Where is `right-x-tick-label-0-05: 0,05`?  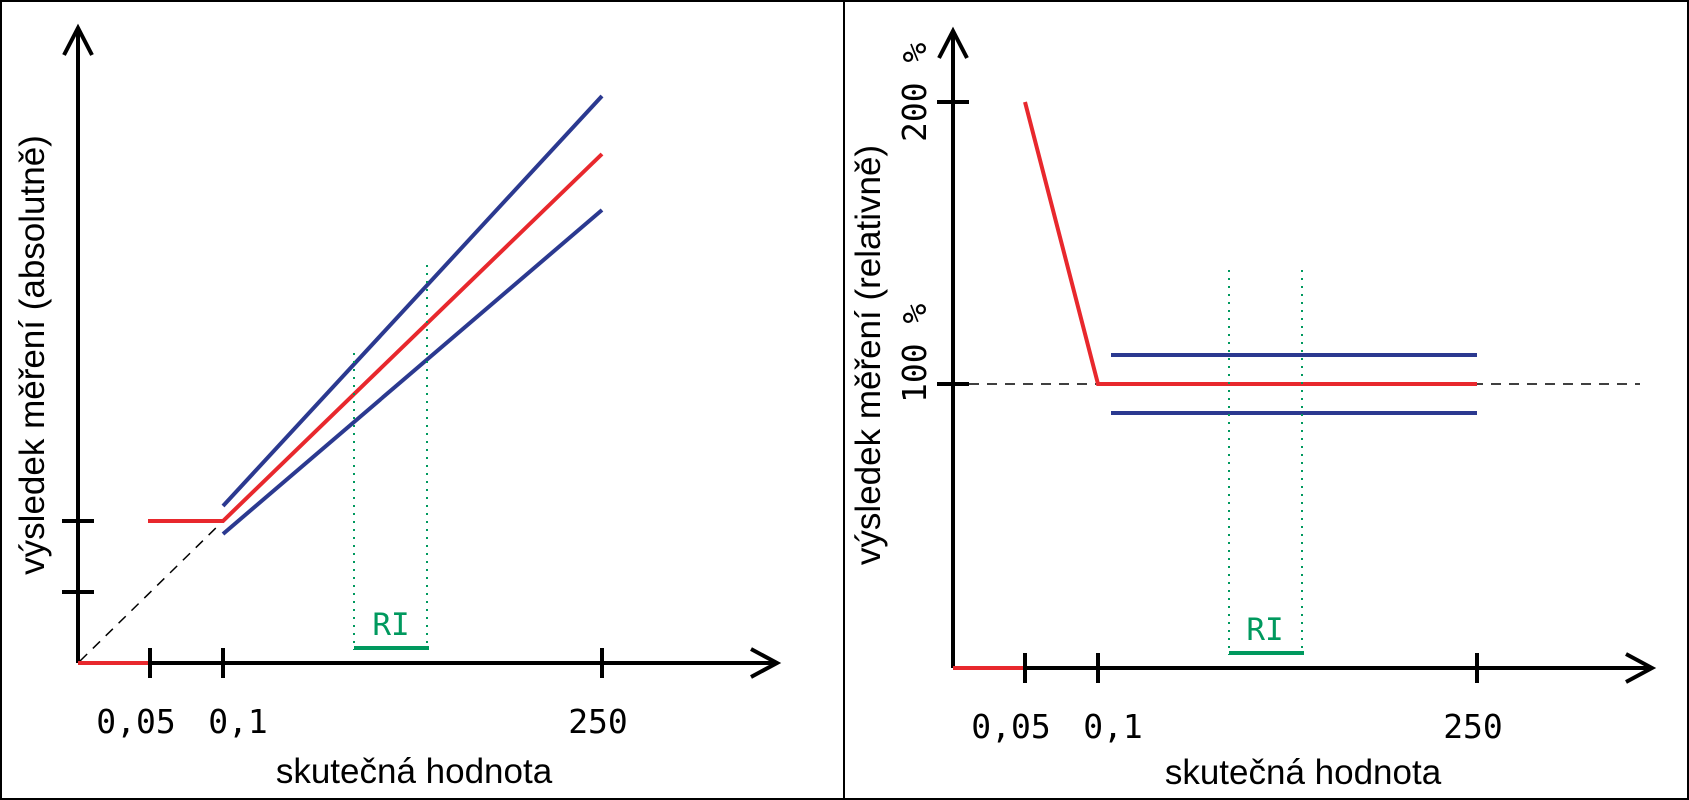
right-x-tick-label-0-05: 0,05 is located at coordinates (1010, 726).